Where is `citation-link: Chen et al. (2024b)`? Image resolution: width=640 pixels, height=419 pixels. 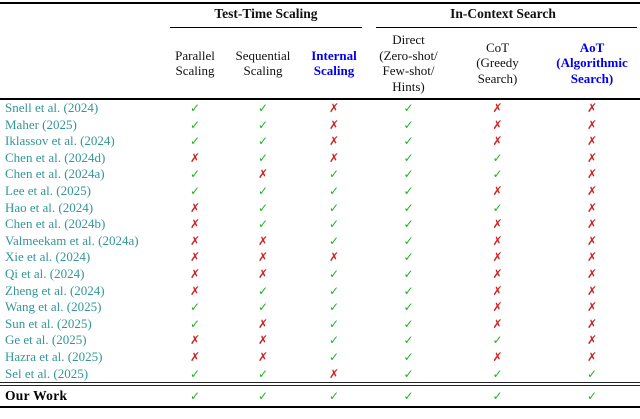 citation-link: Chen et al. (2024b) is located at coordinates (55, 224).